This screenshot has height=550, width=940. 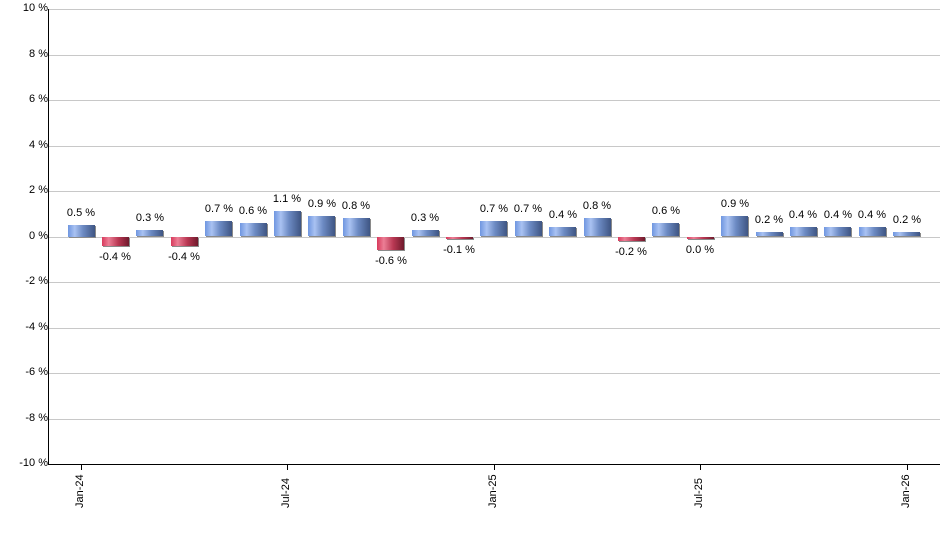 I want to click on y-tick-label: 8 %, so click(x=38, y=54).